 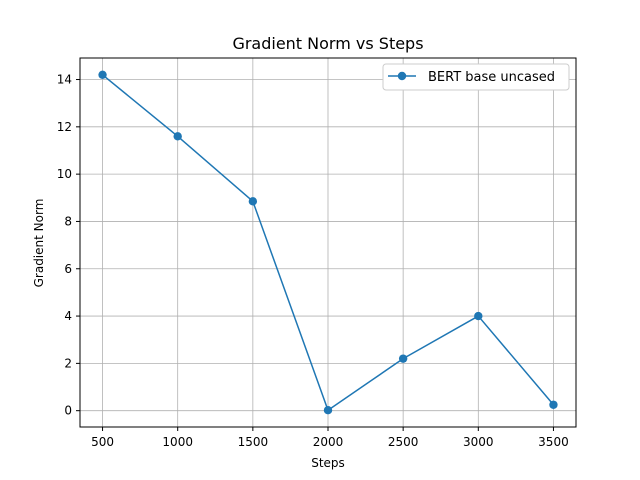 What do you see at coordinates (403, 442) in the screenshot?
I see `x-tick-label: 2500` at bounding box center [403, 442].